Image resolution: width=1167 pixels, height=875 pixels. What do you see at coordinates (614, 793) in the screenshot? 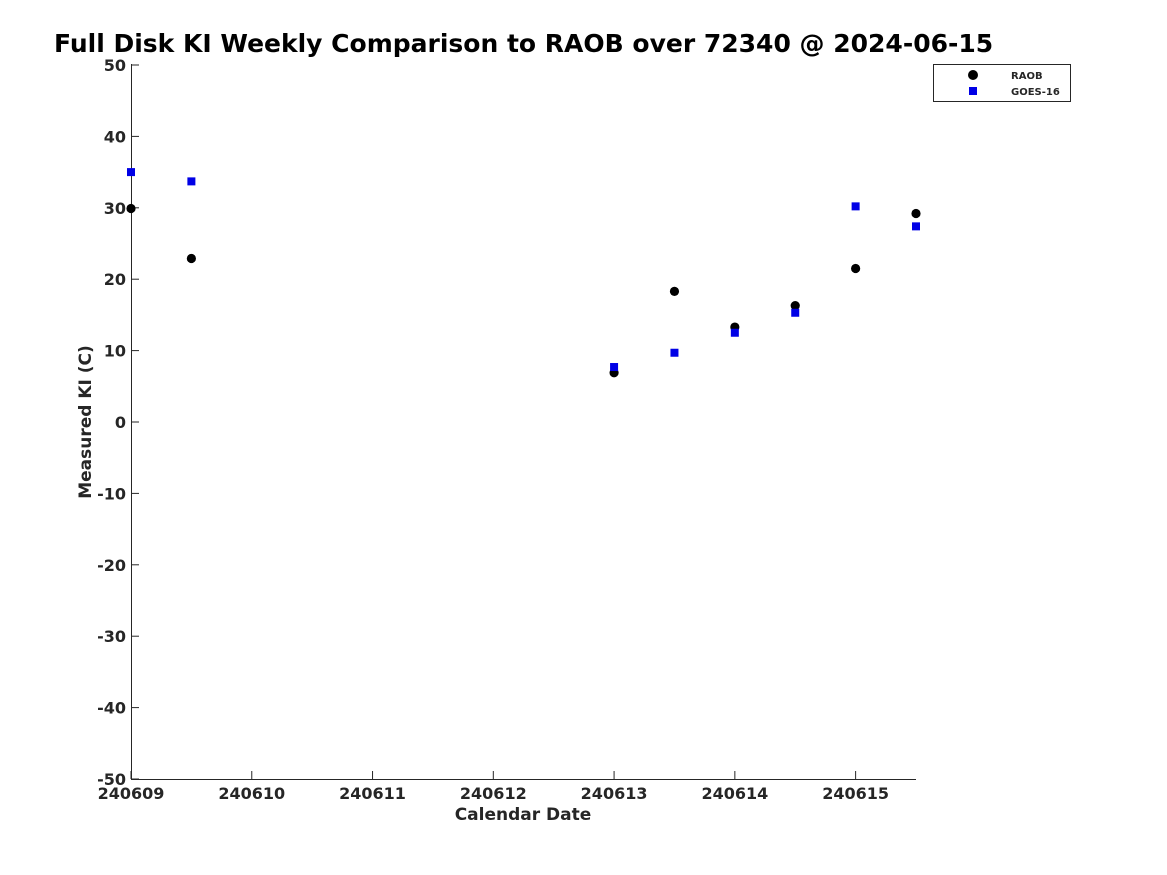
I see `x-tick-label: 240613` at bounding box center [614, 793].